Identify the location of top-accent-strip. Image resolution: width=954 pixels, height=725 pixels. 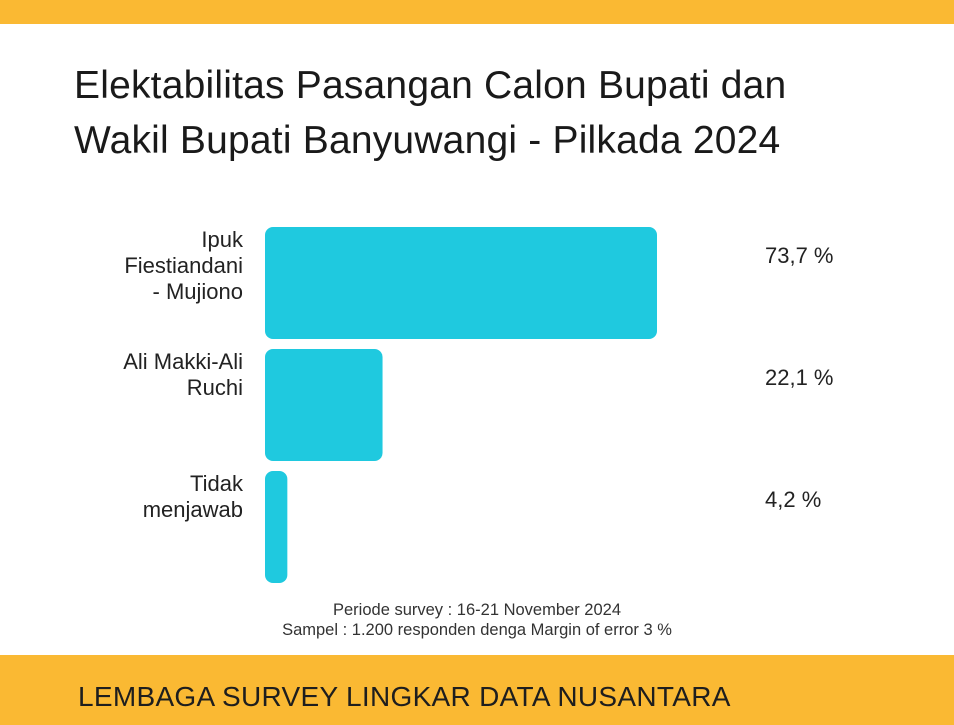
(477, 12).